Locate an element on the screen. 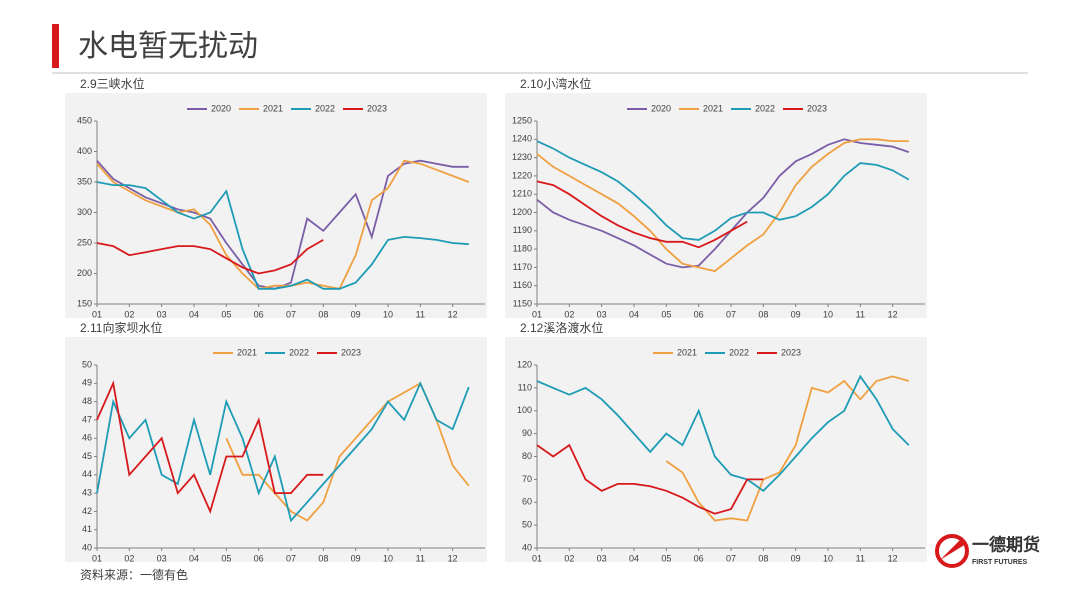  y-tick-label: 100 is located at coordinates (524, 410).